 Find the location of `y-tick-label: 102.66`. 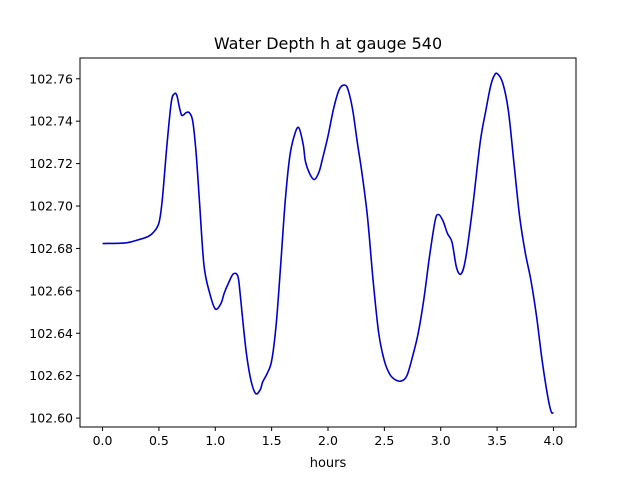

y-tick-label: 102.66 is located at coordinates (51, 290).